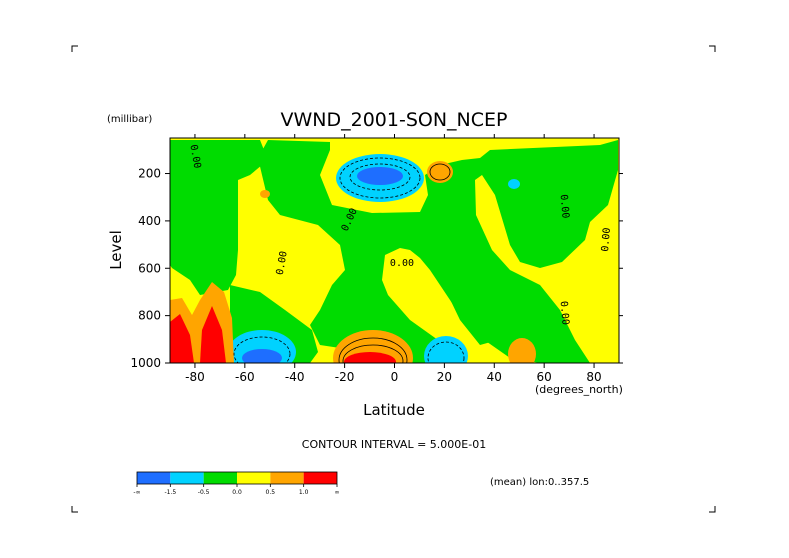  What do you see at coordinates (444, 377) in the screenshot?
I see `x-tick-label: 20` at bounding box center [444, 377].